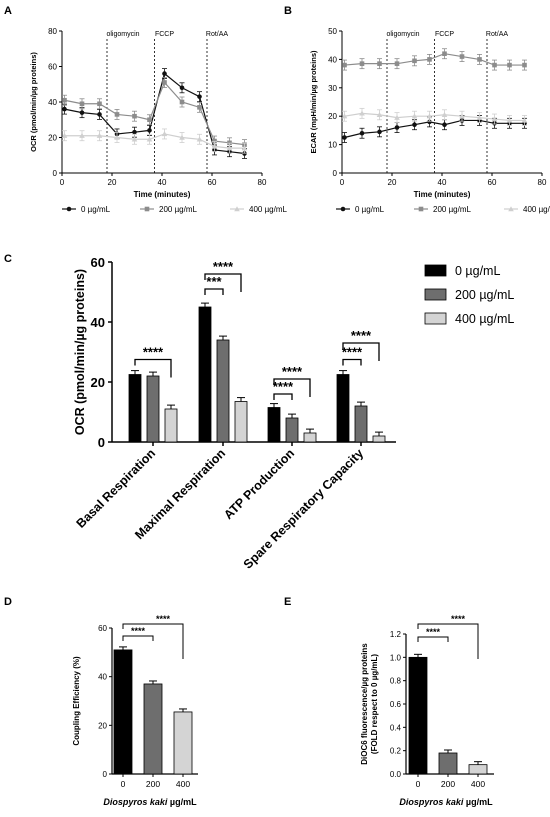  What do you see at coordinates (52, 31) in the screenshot?
I see `y-tick-label: 80` at bounding box center [52, 31].